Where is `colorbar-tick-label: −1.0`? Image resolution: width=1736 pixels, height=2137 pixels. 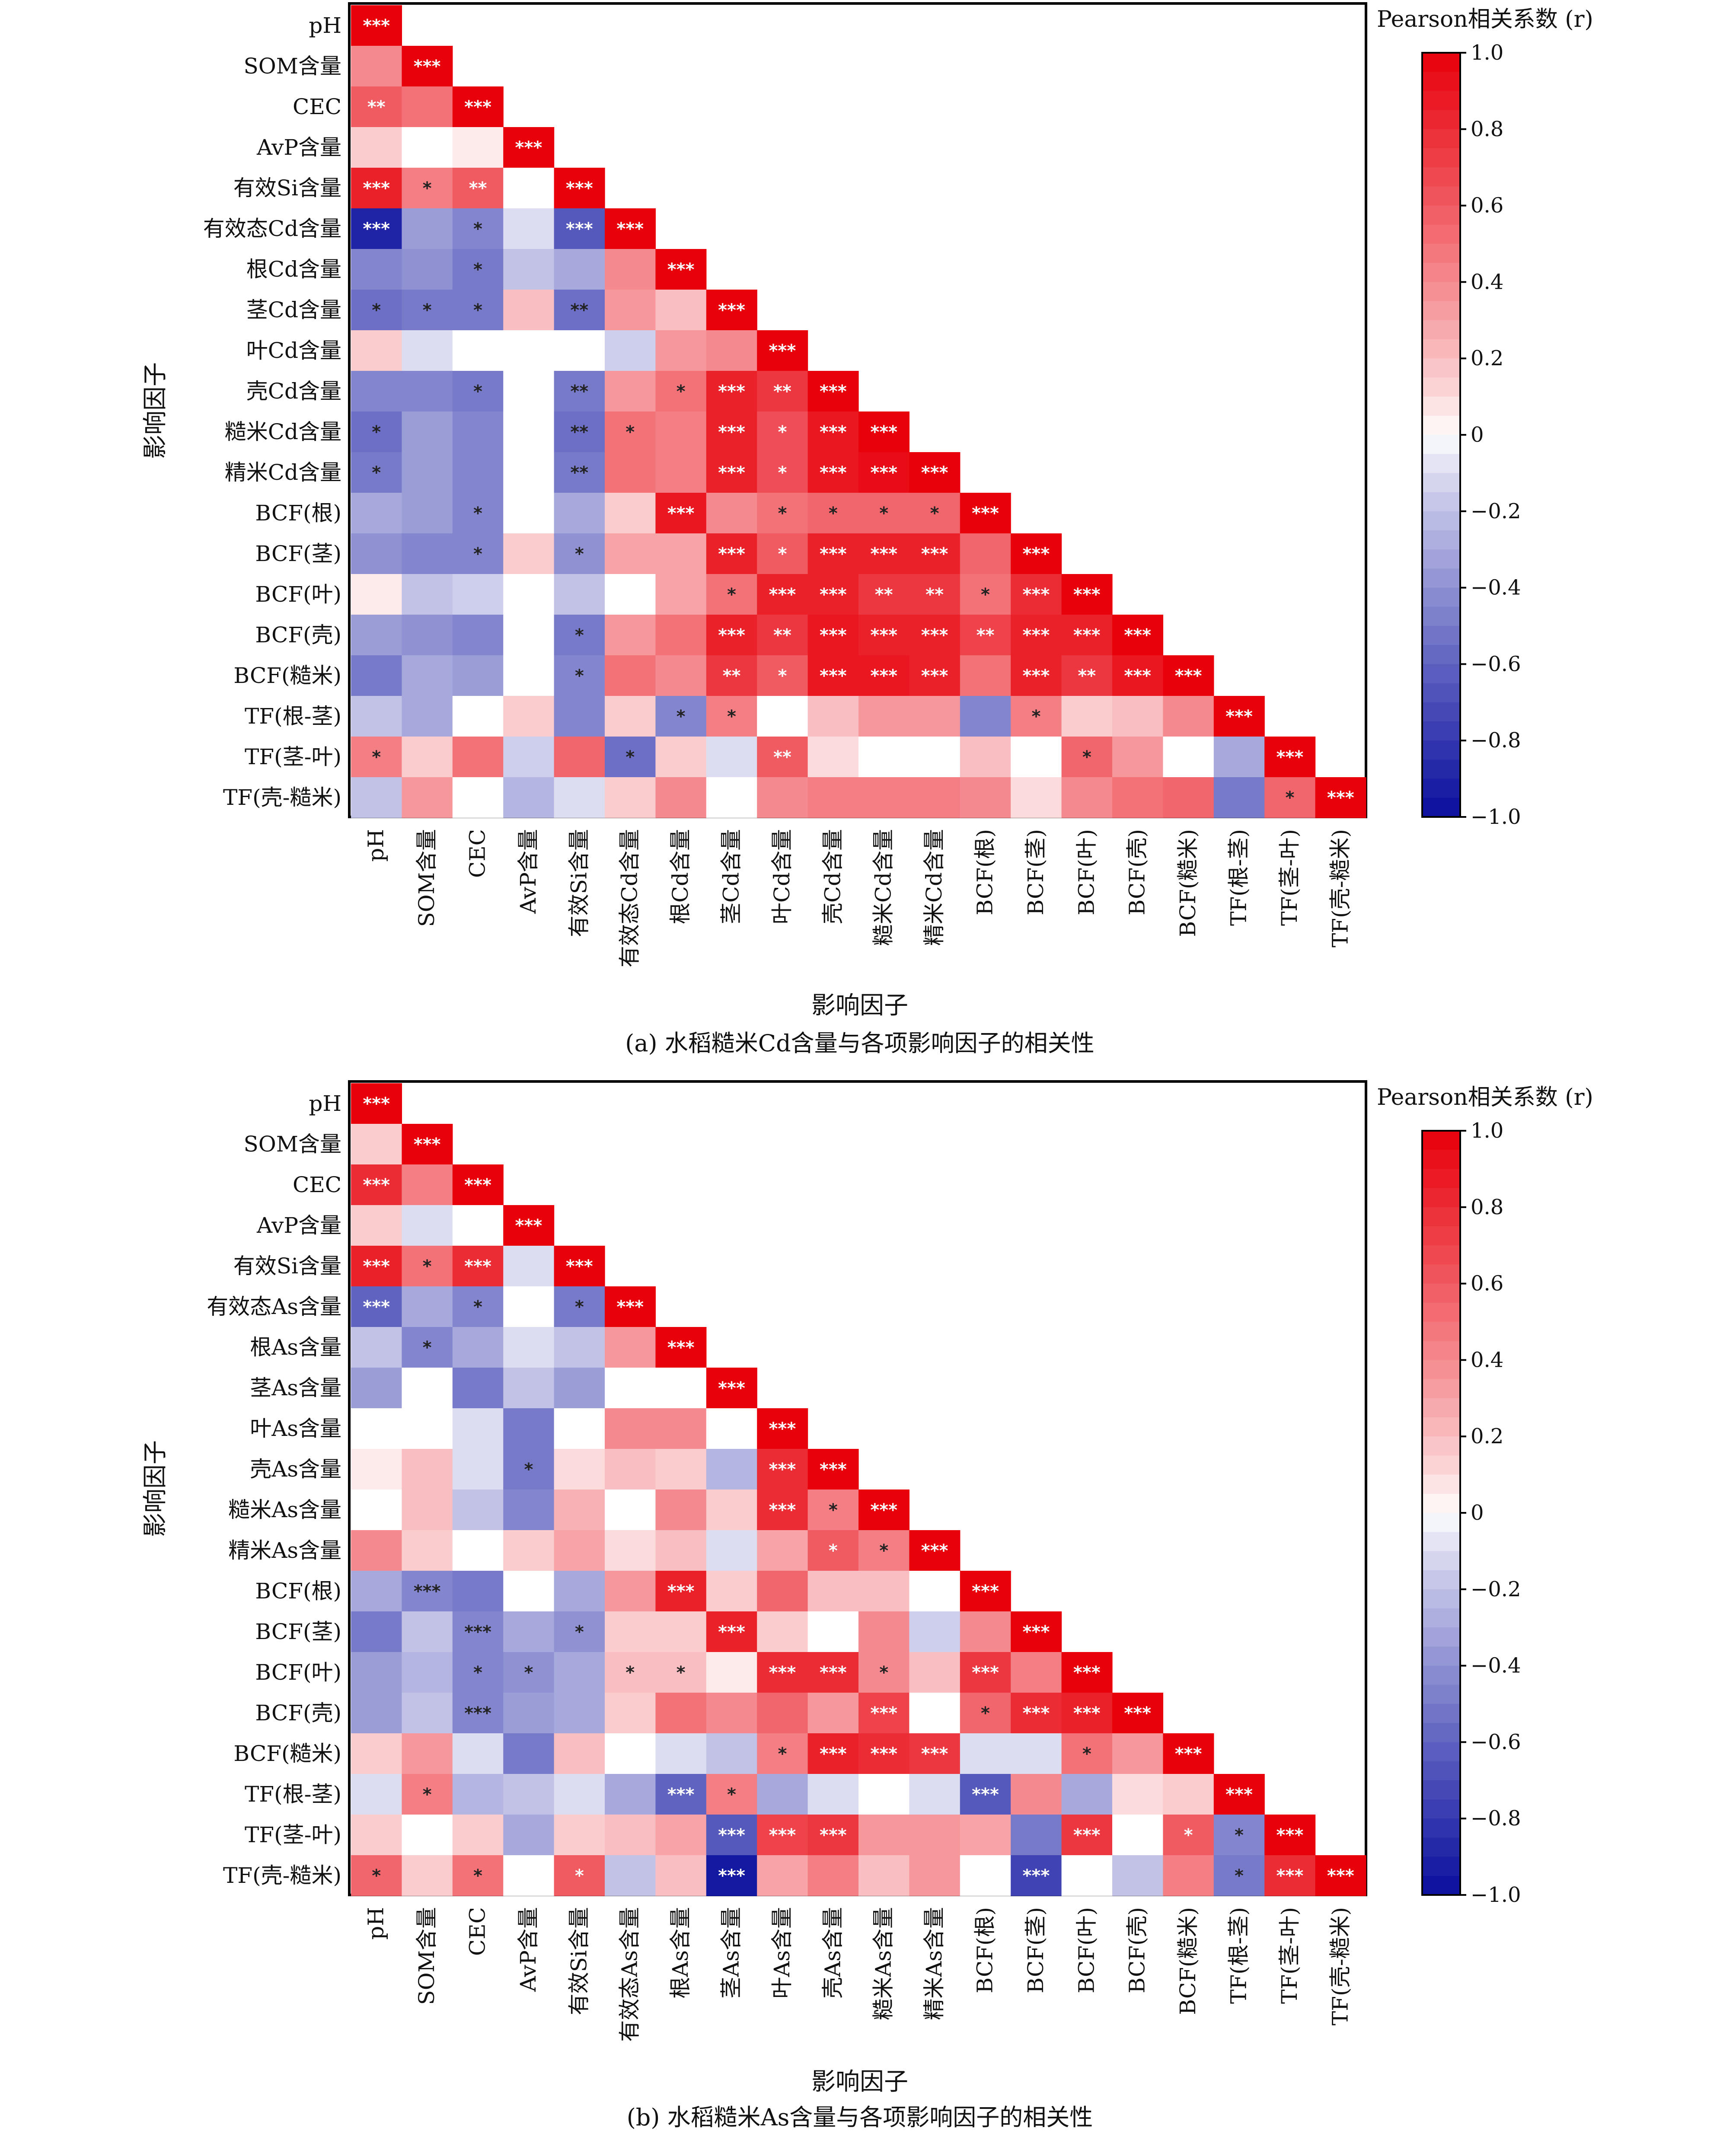
colorbar-tick-label: −1.0 is located at coordinates (1496, 817).